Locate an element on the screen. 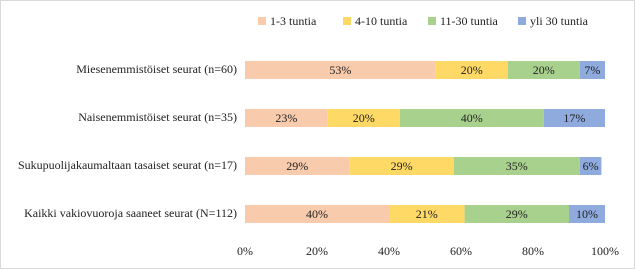 The image size is (635, 269). x-tick-label: 60% is located at coordinates (461, 251).